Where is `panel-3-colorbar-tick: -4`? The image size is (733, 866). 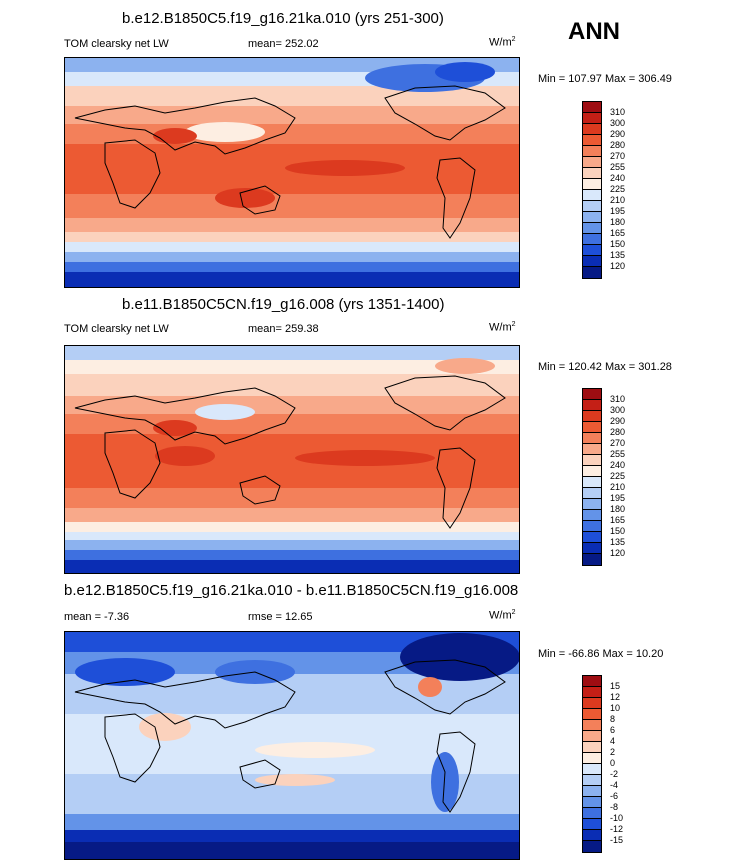 panel-3-colorbar-tick: -4 is located at coordinates (614, 785).